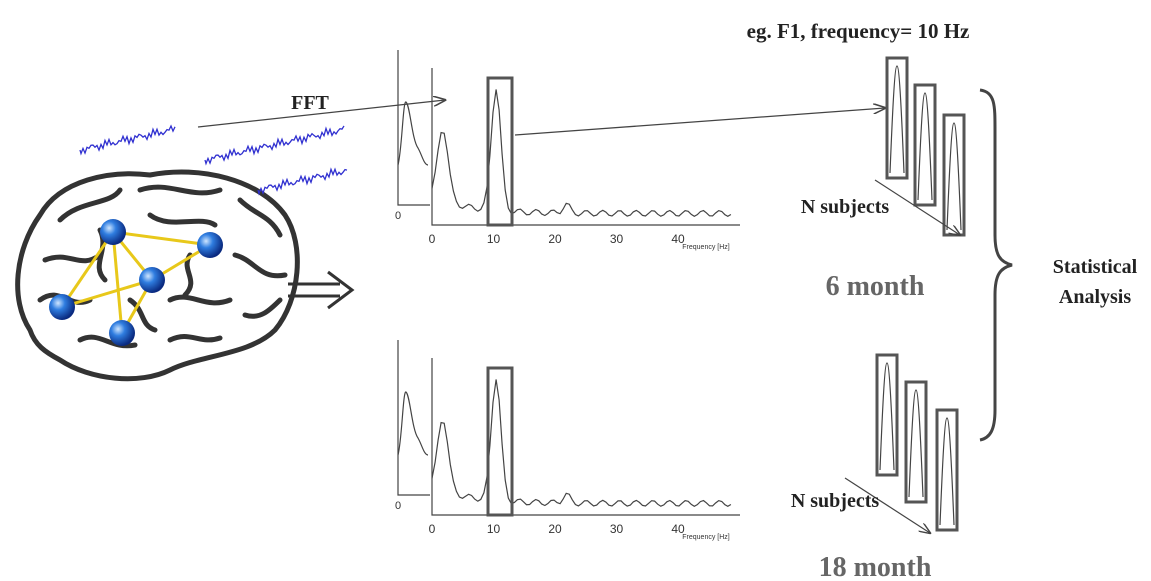  Describe the element at coordinates (875, 286) in the screenshot. I see `period-label: 6 month` at that location.